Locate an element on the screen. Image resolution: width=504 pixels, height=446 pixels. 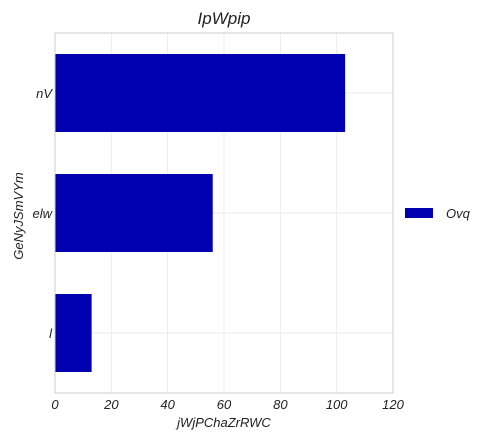
bar-l is located at coordinates (73, 333).